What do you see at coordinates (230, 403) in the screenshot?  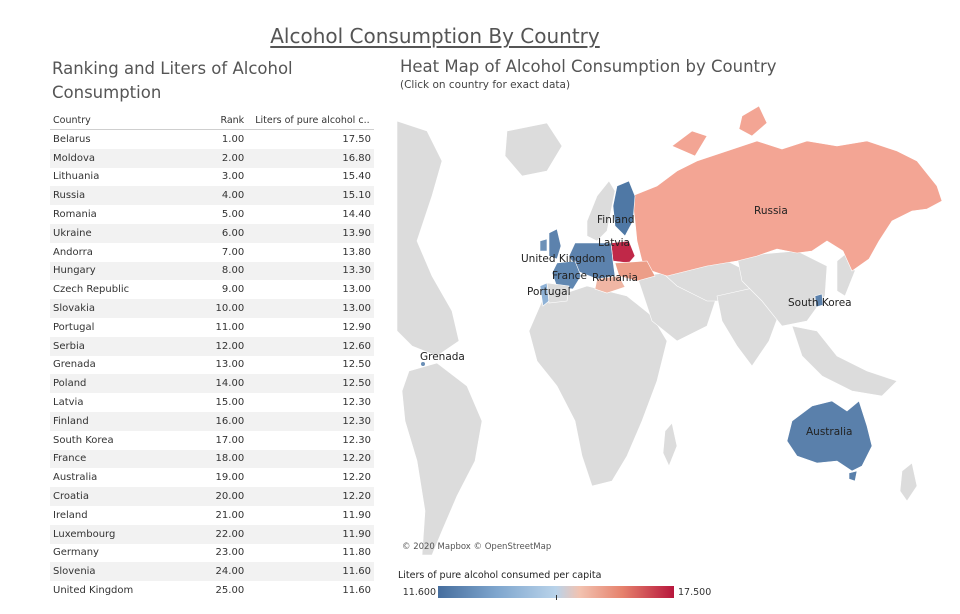 I see `cell-rank: 15.00` at bounding box center [230, 403].